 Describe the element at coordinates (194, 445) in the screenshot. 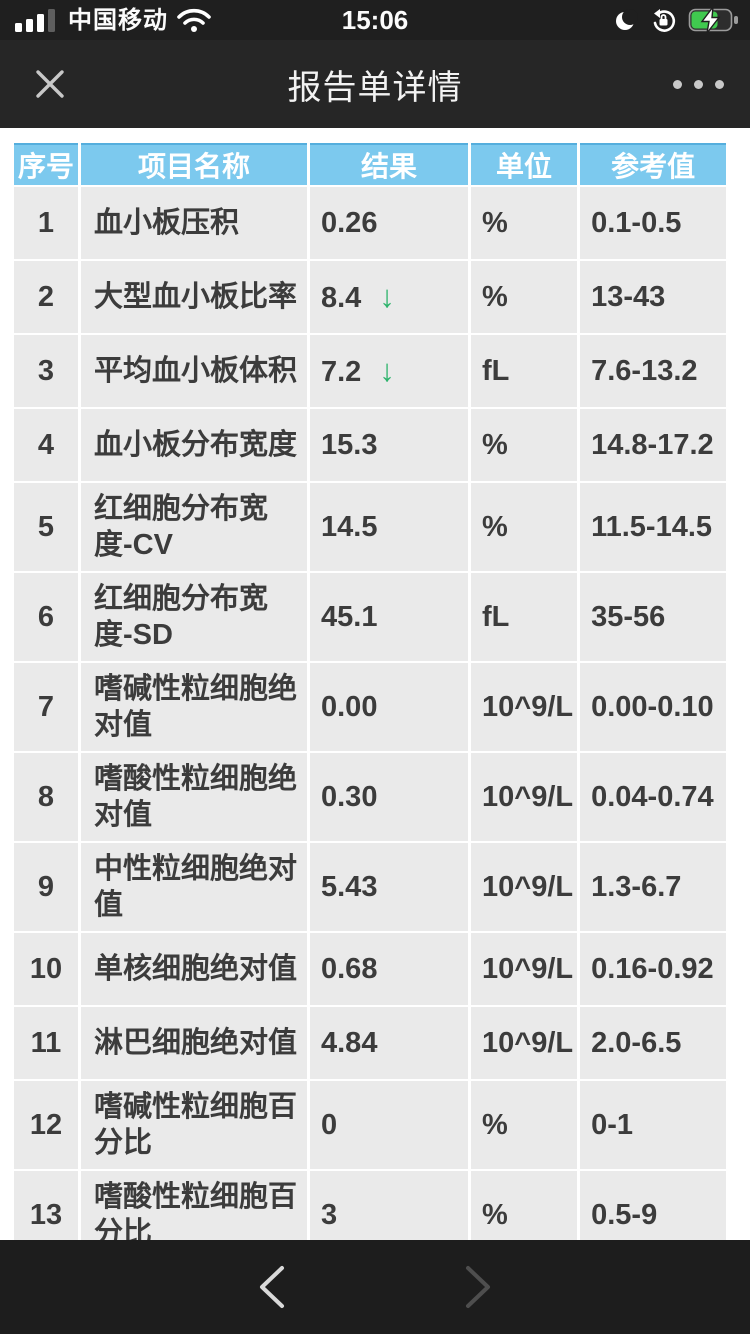

I see `item-name: 血小板分布宽度` at that location.